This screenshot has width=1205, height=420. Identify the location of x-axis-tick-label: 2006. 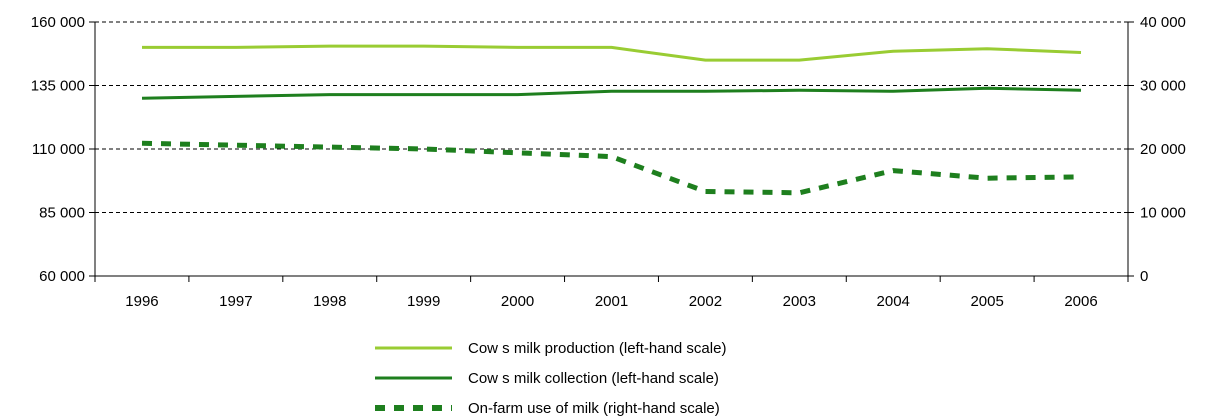
(1080, 301).